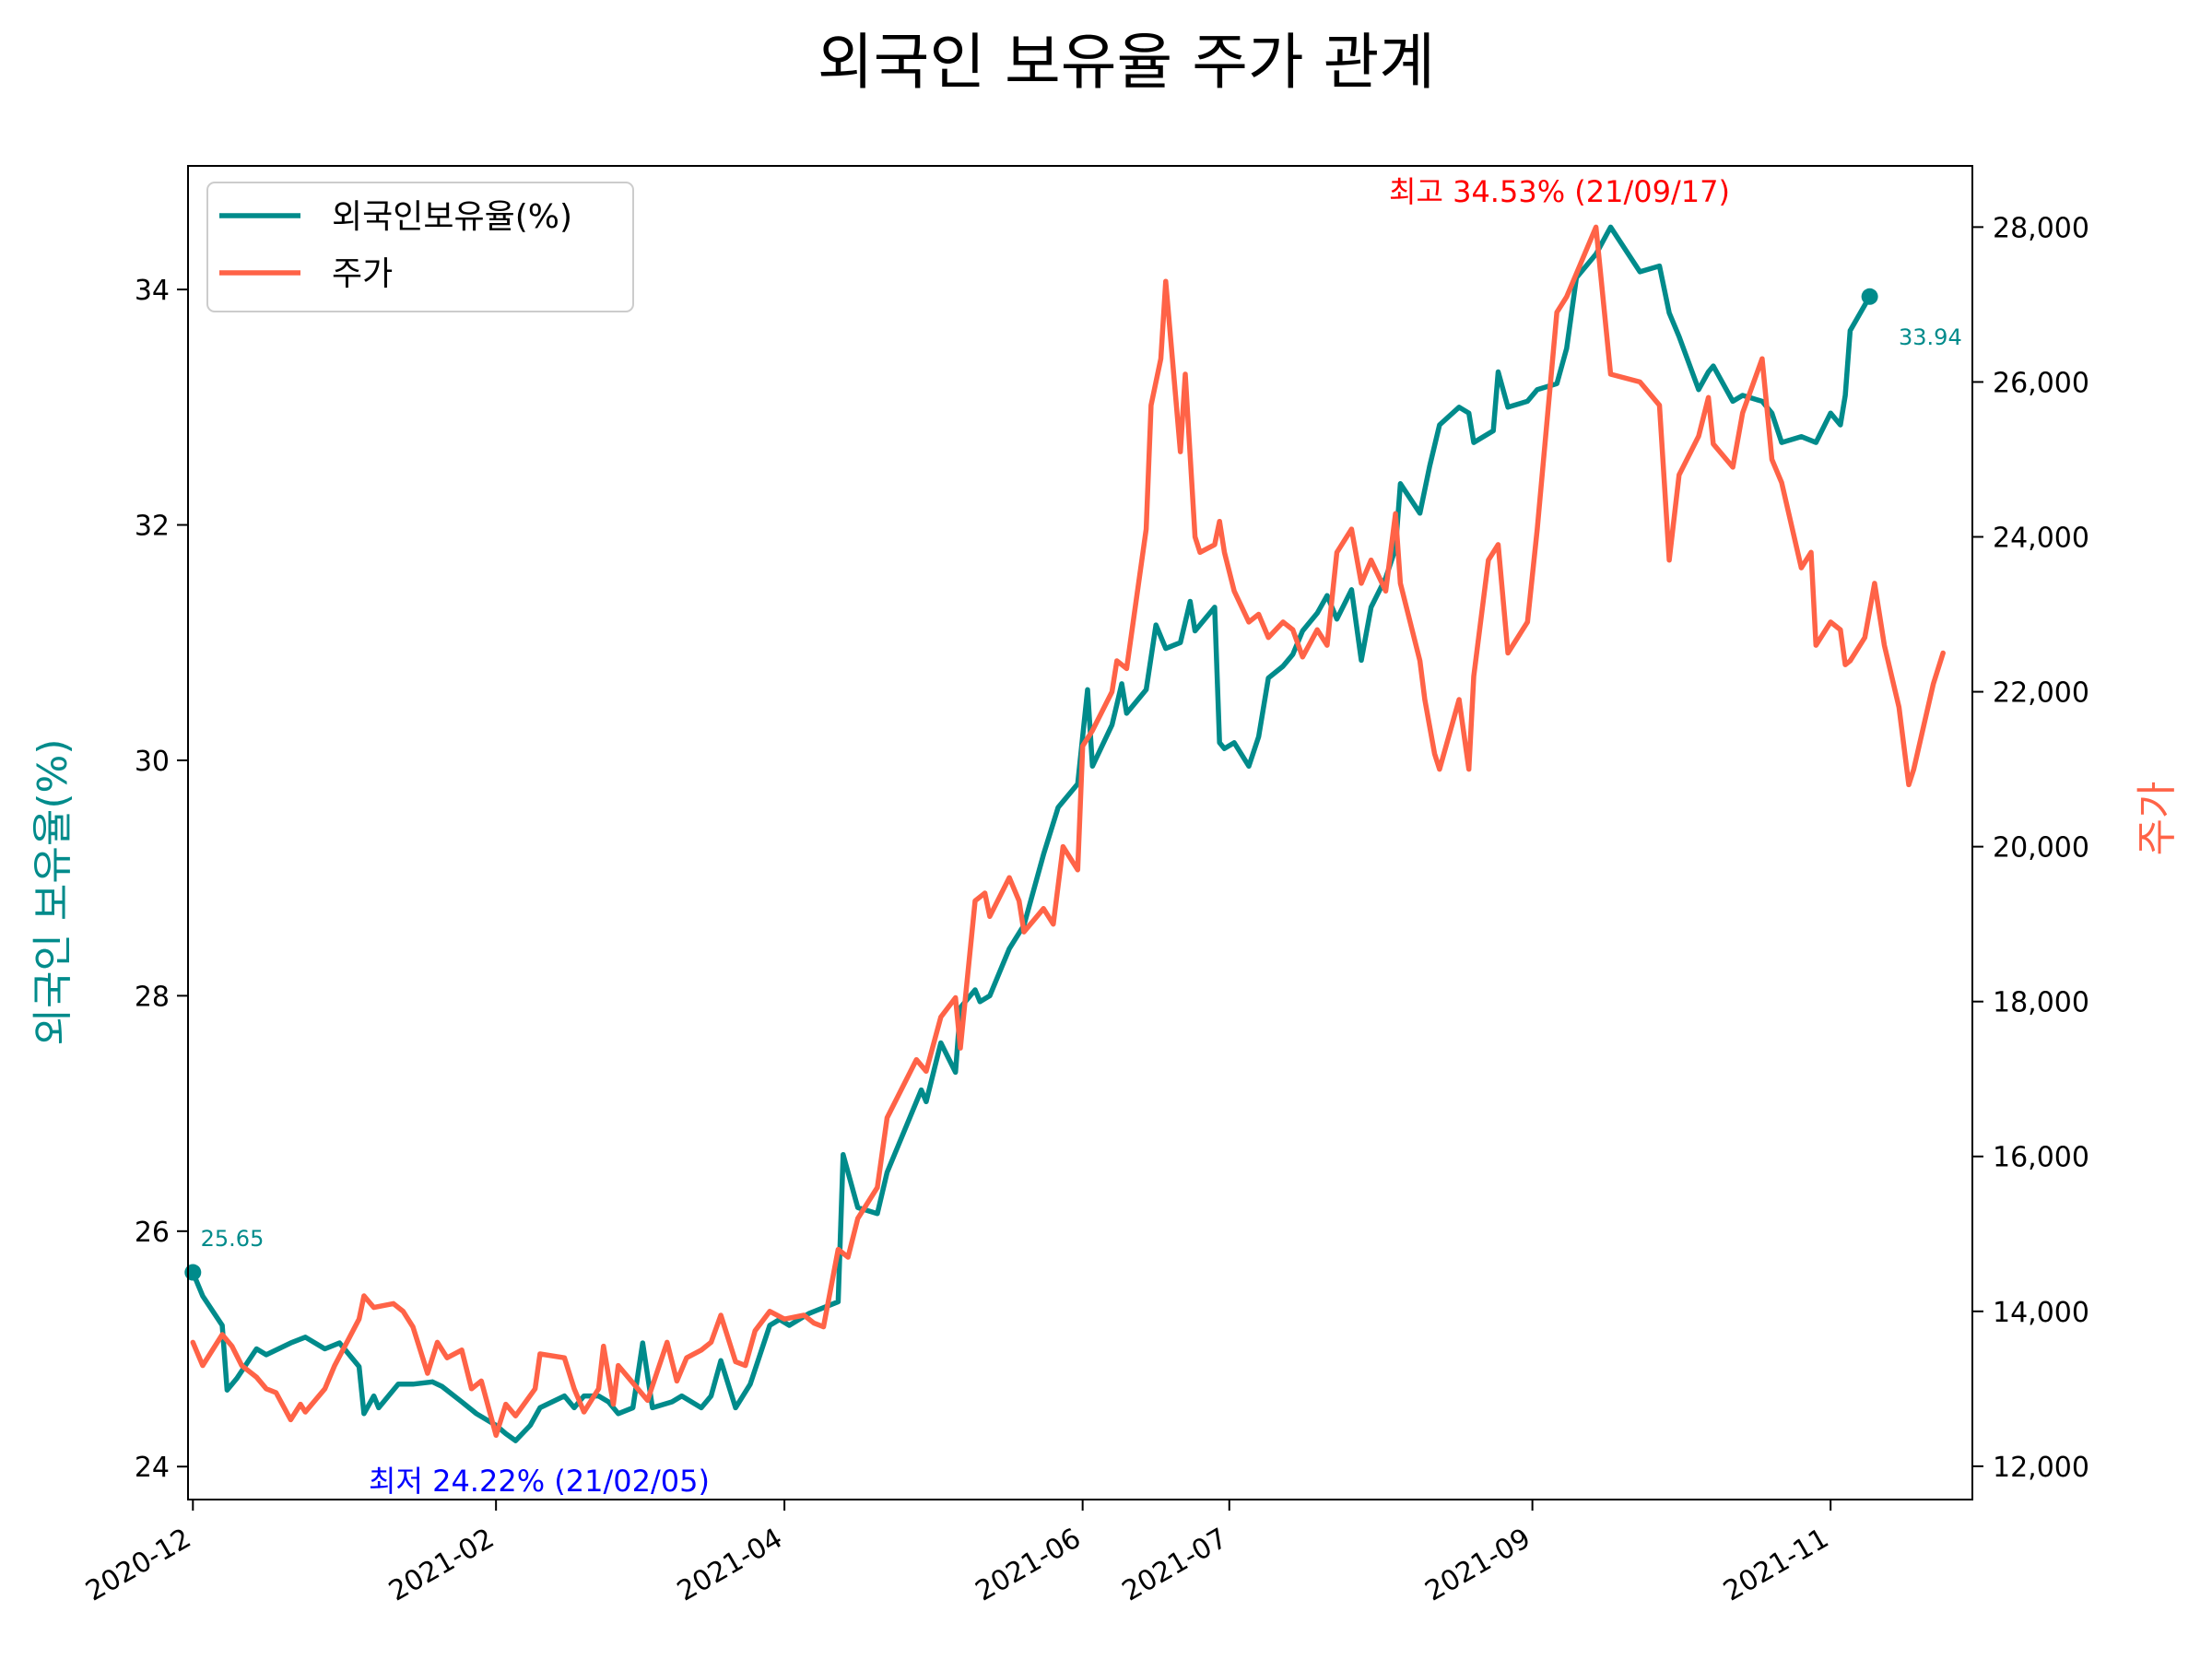  I want to click on legend-label-stock-price: 주가, so click(362, 274).